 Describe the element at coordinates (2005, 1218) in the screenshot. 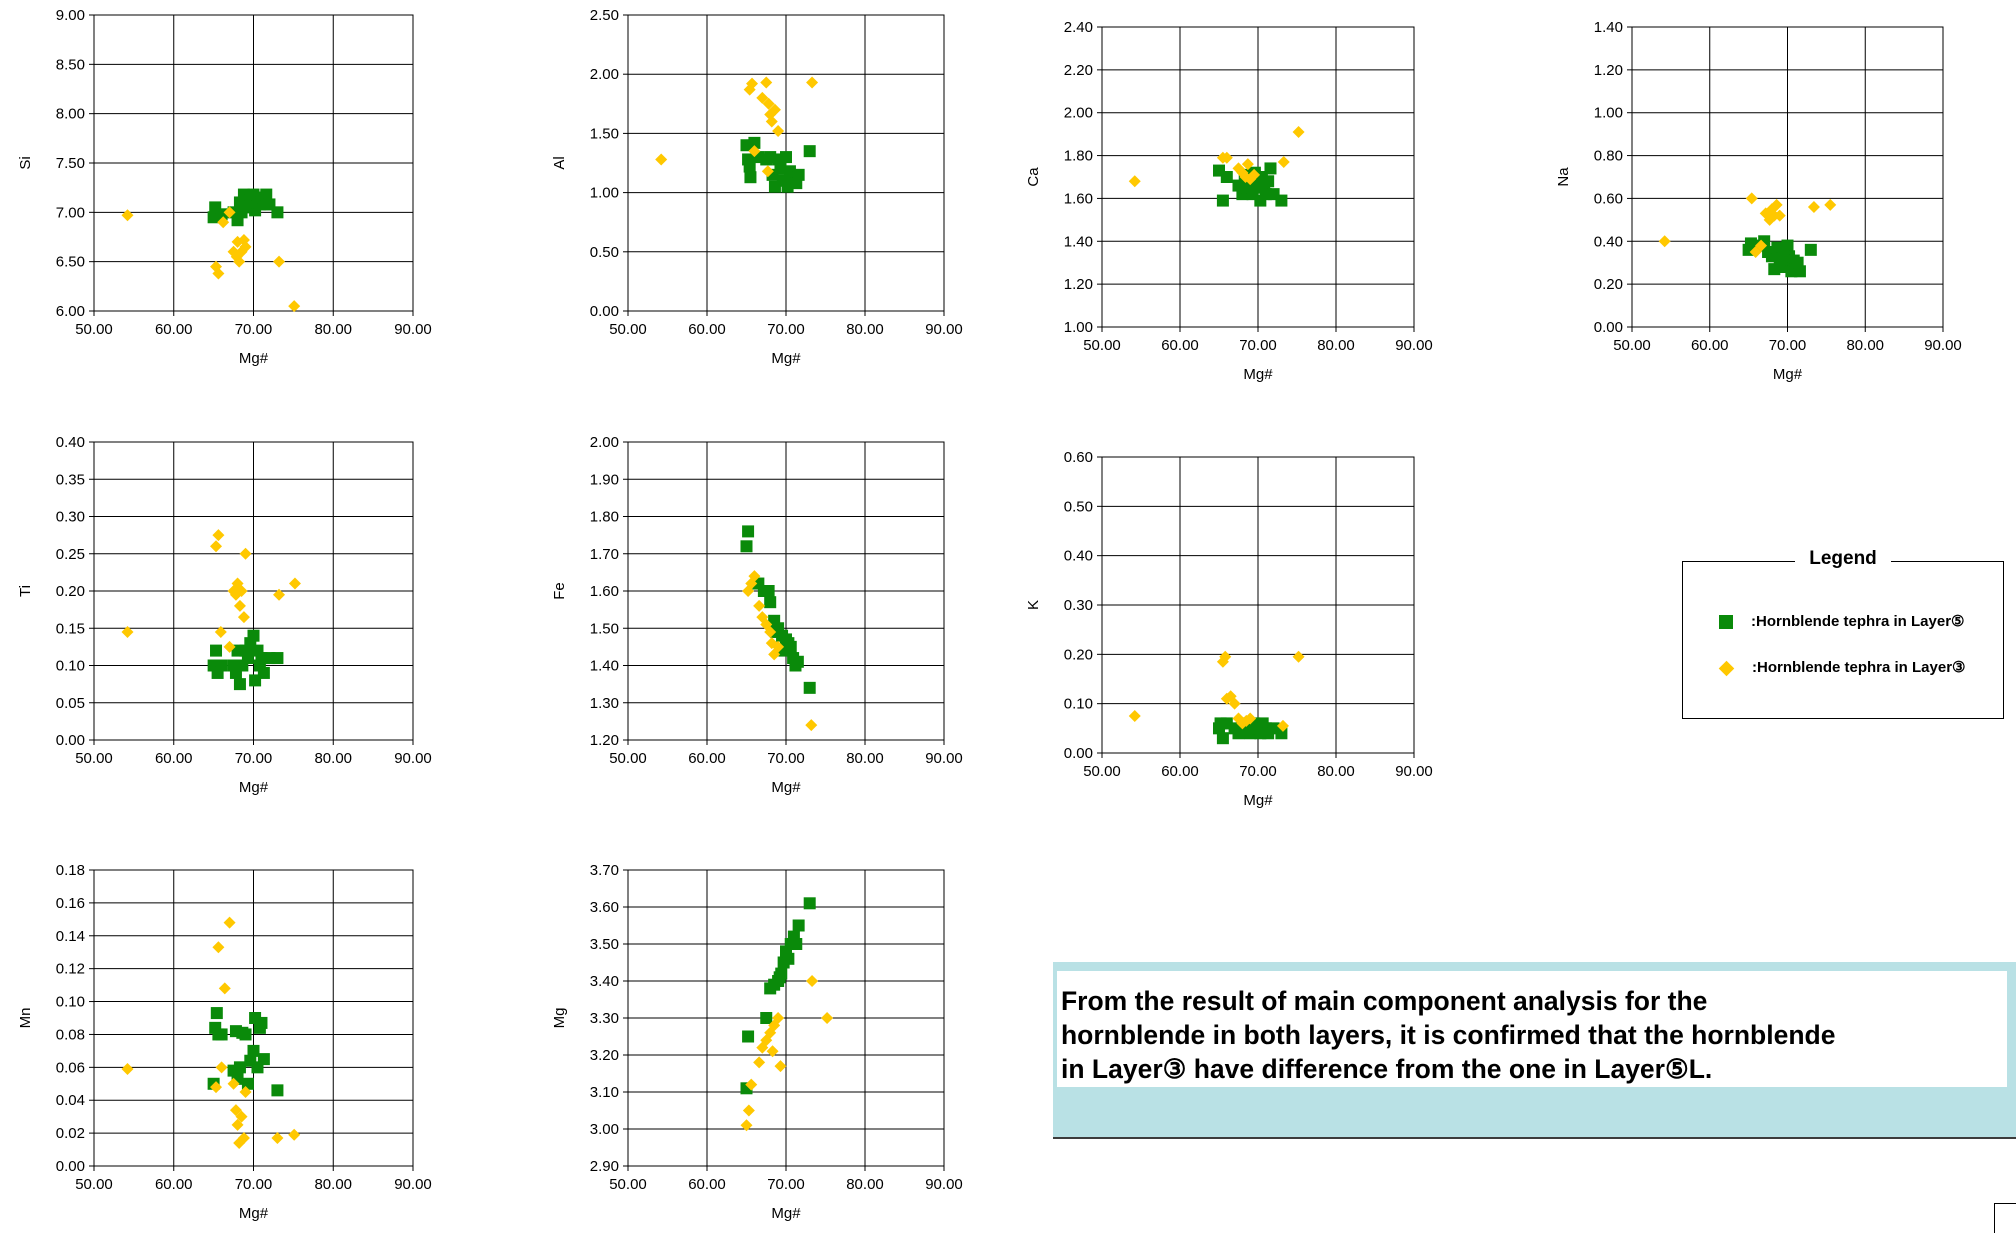

I see `corner-box` at that location.